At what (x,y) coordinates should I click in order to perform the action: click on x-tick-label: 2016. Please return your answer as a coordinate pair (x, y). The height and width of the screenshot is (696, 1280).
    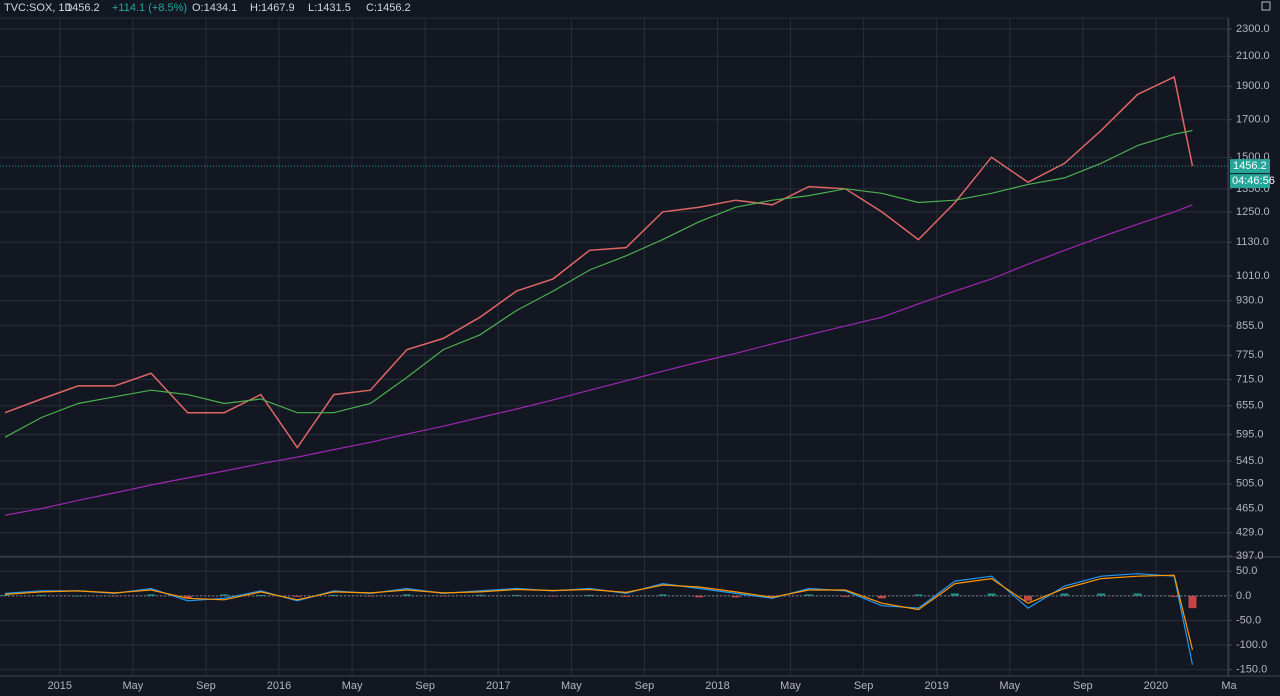
    Looking at the image, I should click on (279, 686).